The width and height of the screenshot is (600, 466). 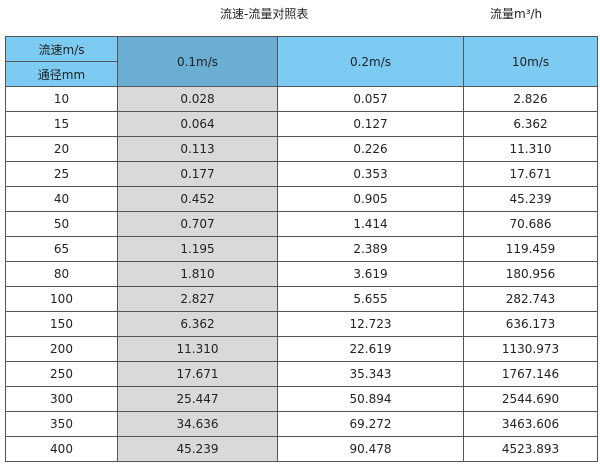 I want to click on flow-cell: 25.447, so click(x=197, y=399).